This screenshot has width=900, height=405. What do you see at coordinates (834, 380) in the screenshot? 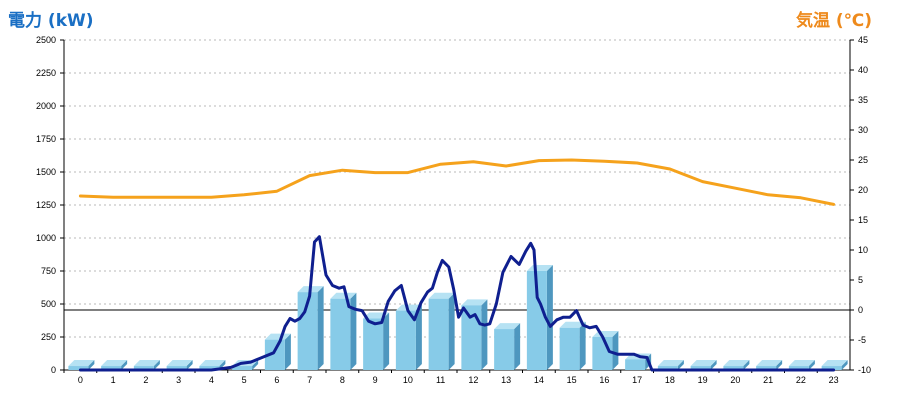
I see `x-tick-label: 23` at bounding box center [834, 380].